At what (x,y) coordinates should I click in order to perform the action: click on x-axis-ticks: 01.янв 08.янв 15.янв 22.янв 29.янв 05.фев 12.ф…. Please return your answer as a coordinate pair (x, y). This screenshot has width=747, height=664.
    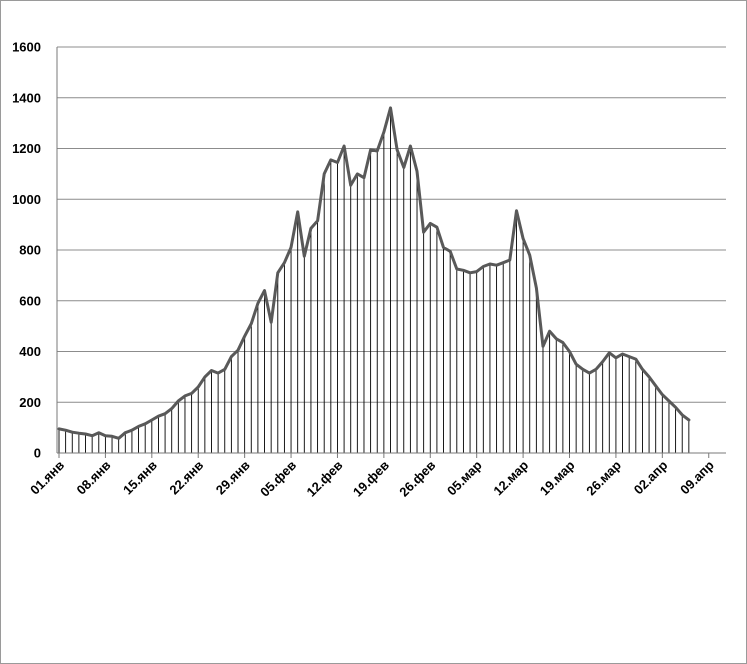
    Looking at the image, I should click on (372, 476).